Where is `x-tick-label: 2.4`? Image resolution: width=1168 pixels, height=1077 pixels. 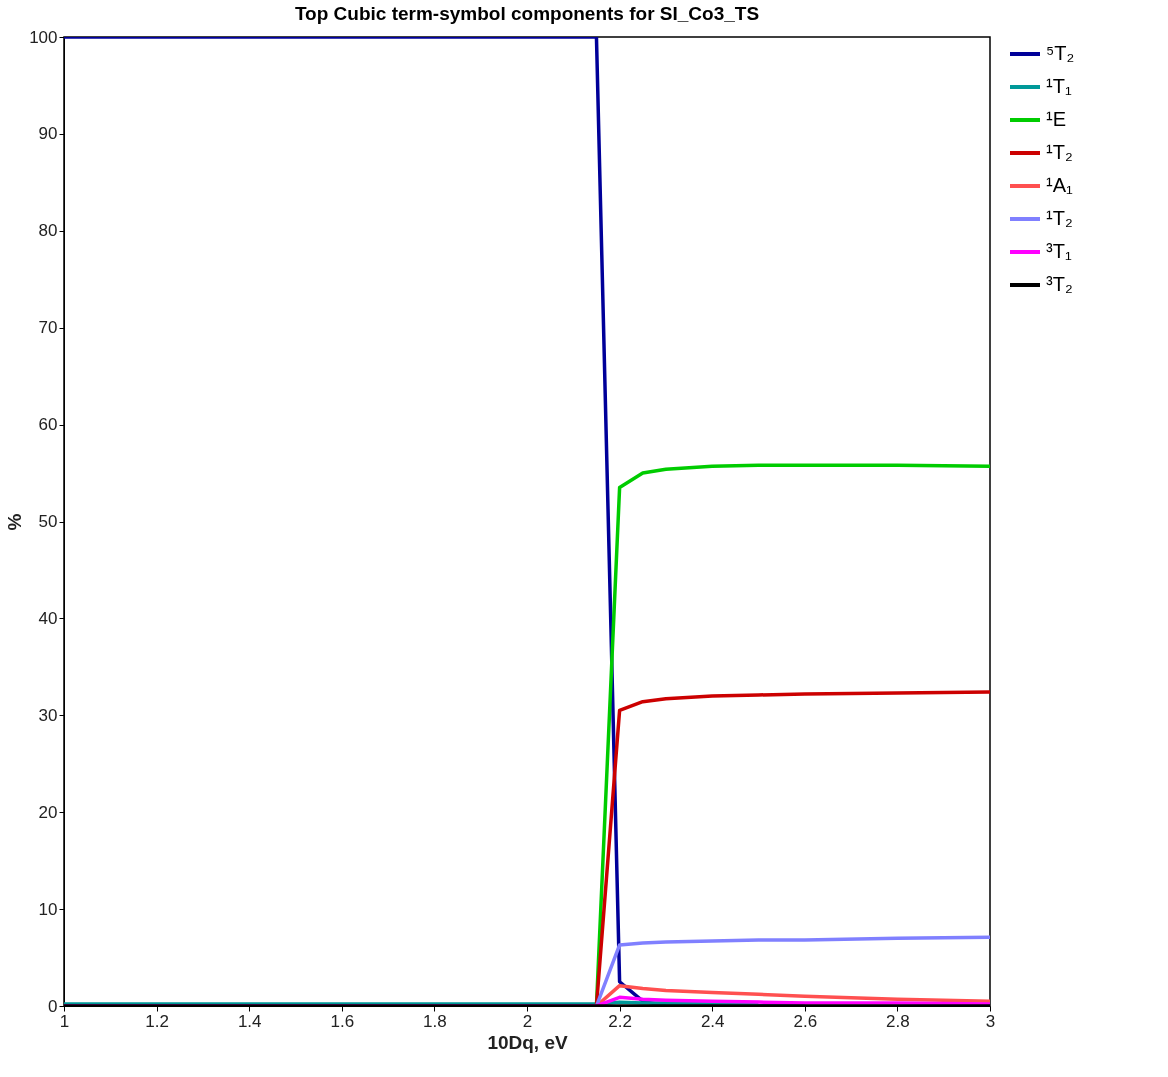
x-tick-label: 2.4 is located at coordinates (712, 1021).